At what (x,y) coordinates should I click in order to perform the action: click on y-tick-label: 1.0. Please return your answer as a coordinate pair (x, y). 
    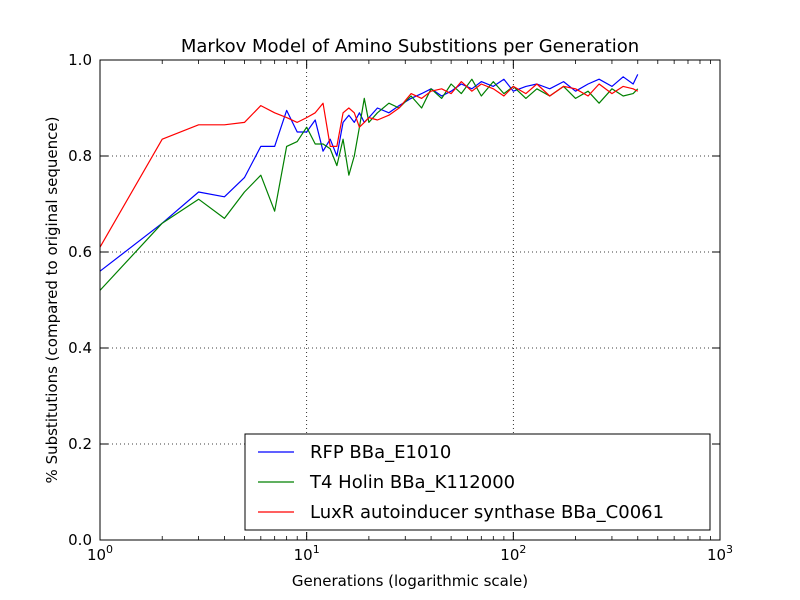
    Looking at the image, I should click on (80, 60).